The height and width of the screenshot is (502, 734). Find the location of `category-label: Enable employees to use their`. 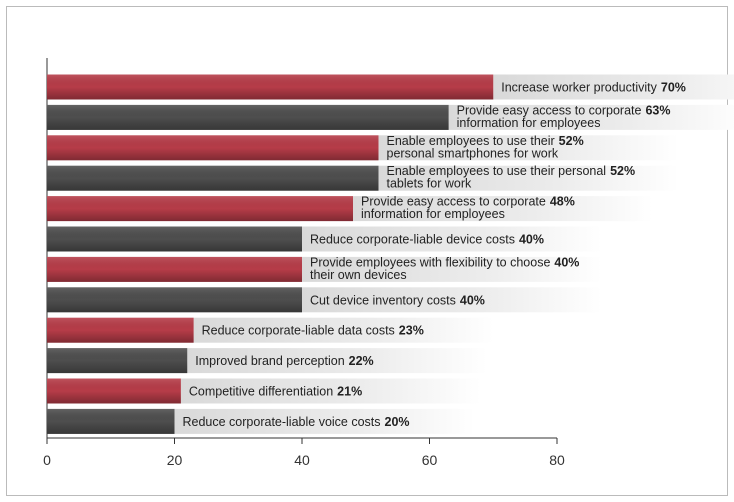

category-label: Enable employees to use their is located at coordinates (471, 141).